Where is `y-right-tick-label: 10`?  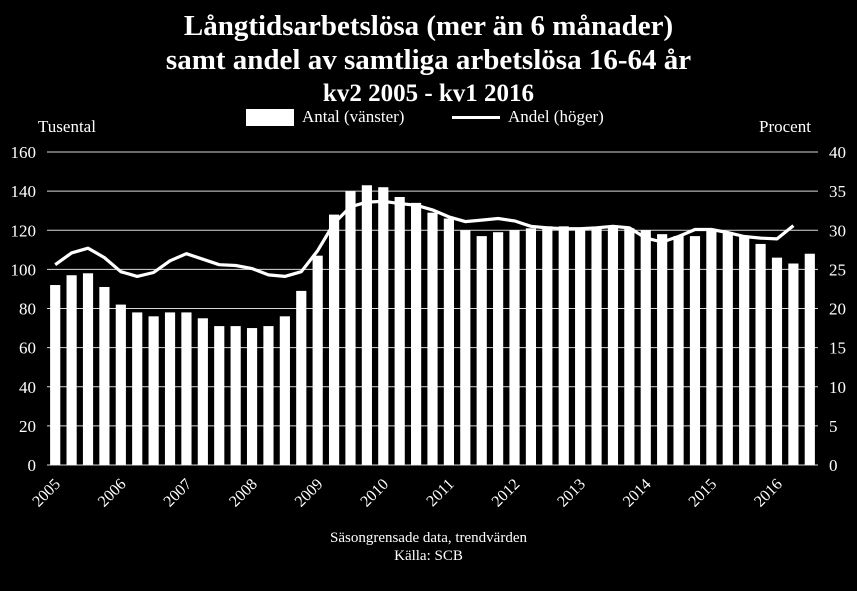
y-right-tick-label: 10 is located at coordinates (837, 387).